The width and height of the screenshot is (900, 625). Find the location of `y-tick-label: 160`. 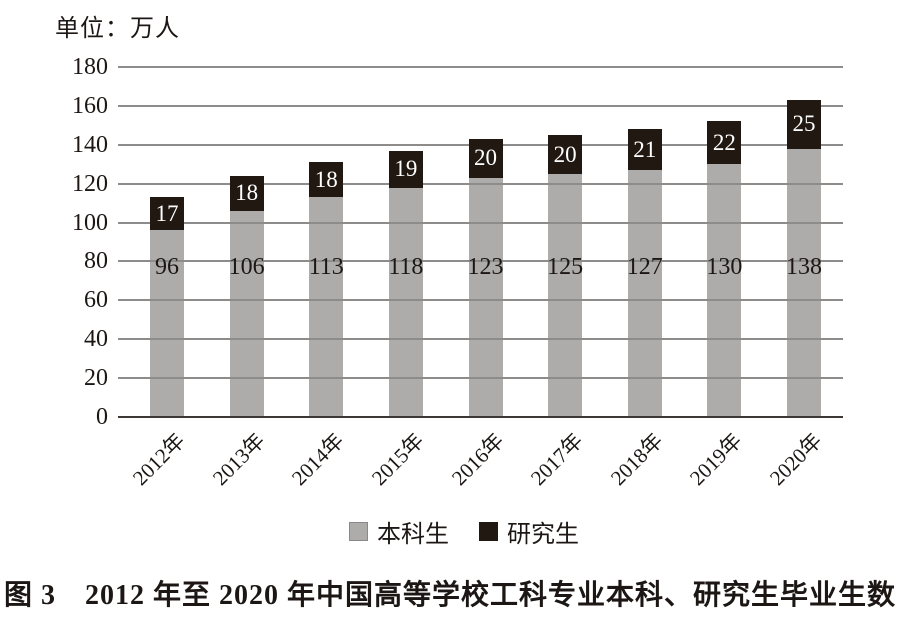

y-tick-label: 160 is located at coordinates (90, 105).